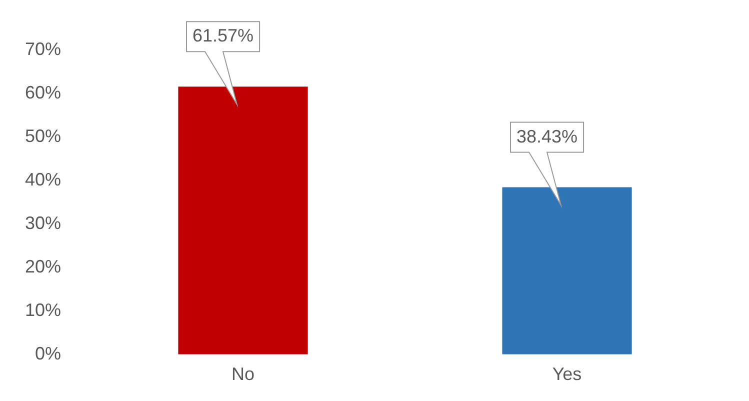 The height and width of the screenshot is (401, 749). What do you see at coordinates (567, 374) in the screenshot?
I see `x-tick-label: Yes` at bounding box center [567, 374].